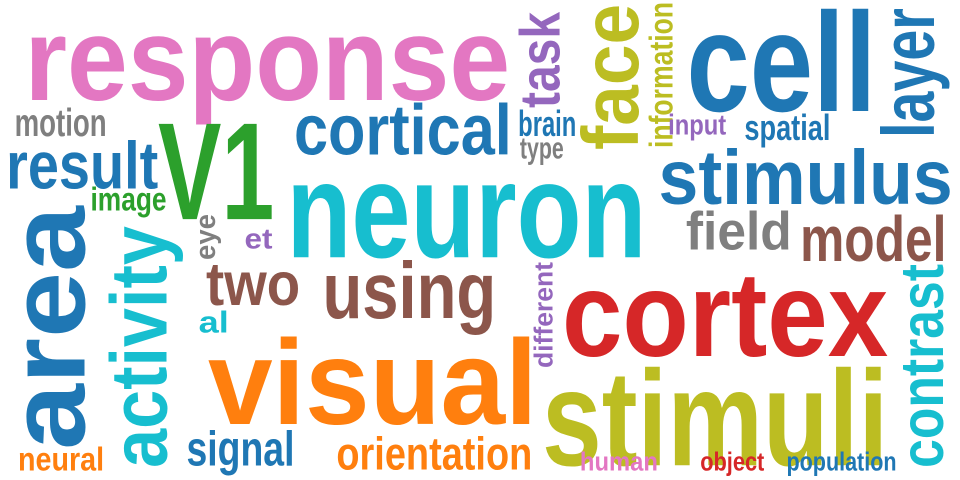 Image resolution: width=960 pixels, height=480 pixels. What do you see at coordinates (216, 172) in the screenshot?
I see `word-v1: V1` at bounding box center [216, 172].